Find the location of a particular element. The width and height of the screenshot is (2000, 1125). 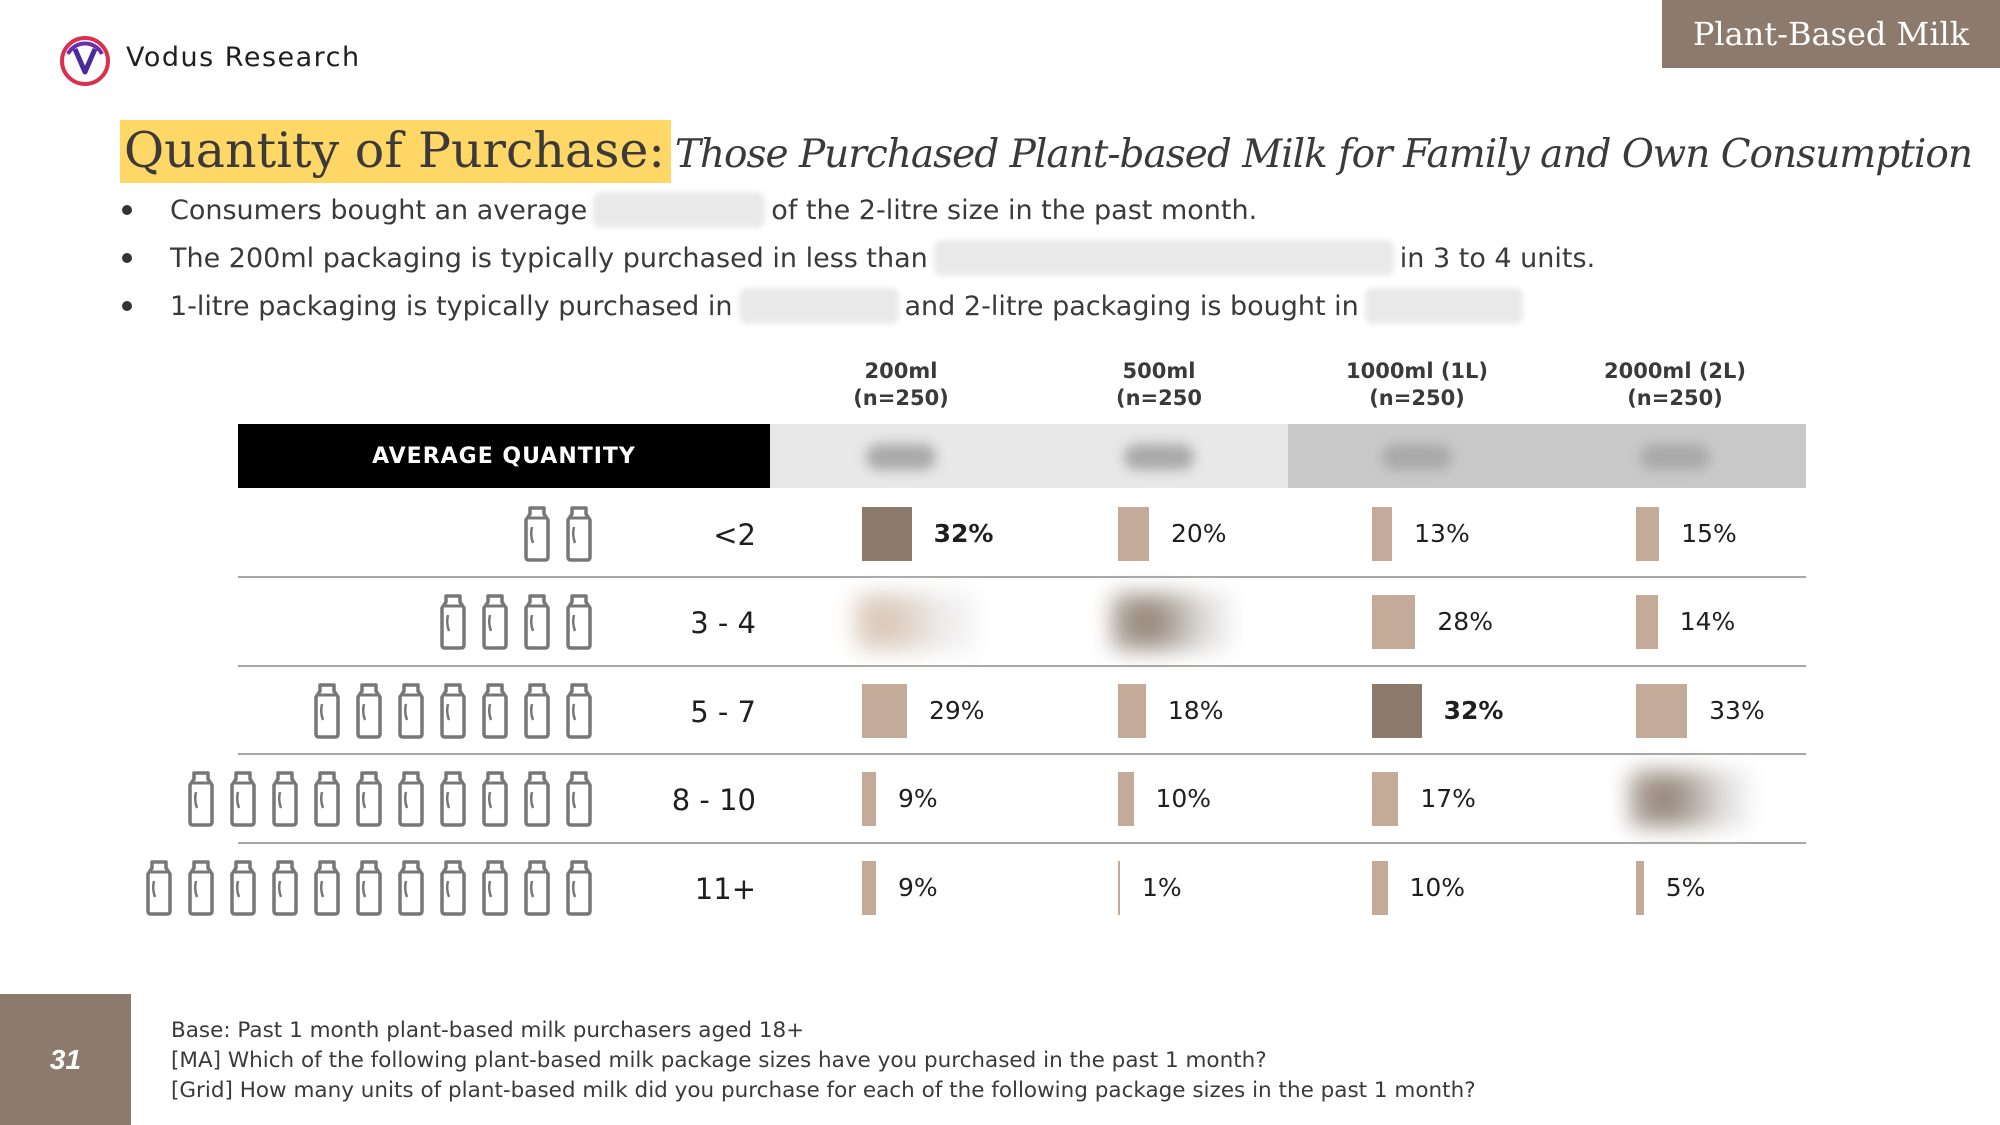

bar-label: 13% is located at coordinates (1442, 533).